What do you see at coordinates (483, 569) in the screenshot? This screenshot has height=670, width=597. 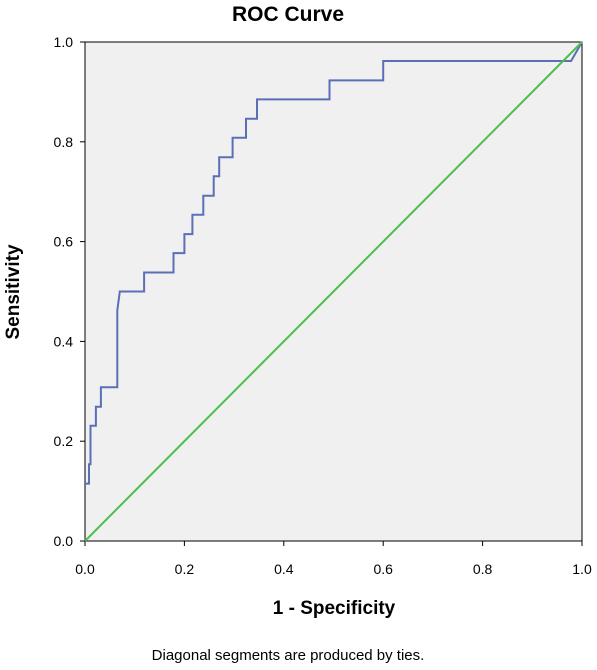 I see `x-tick-label: 0.8` at bounding box center [483, 569].